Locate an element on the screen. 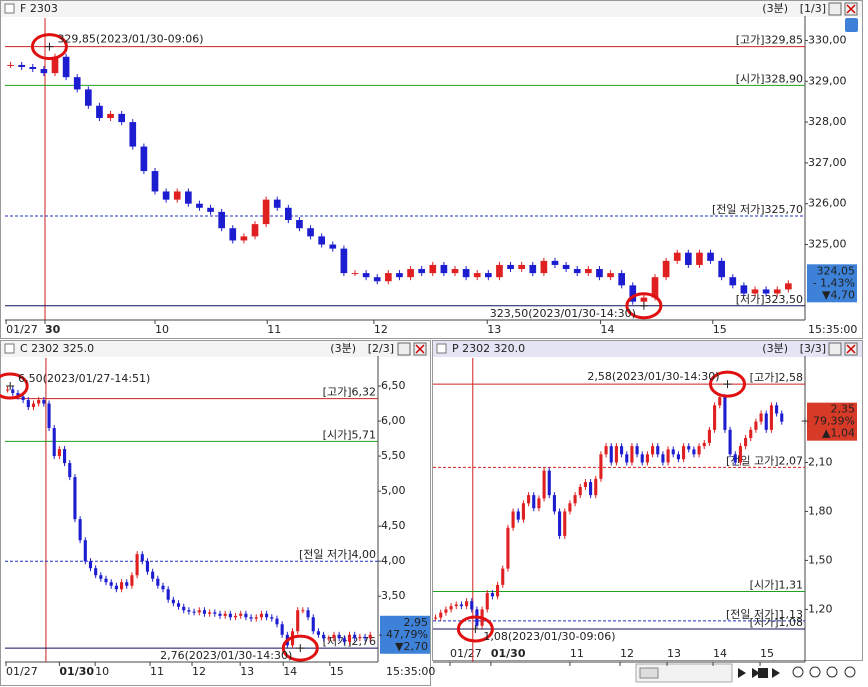 This screenshot has height=687, width=868. high-marker is located at coordinates (727, 384).